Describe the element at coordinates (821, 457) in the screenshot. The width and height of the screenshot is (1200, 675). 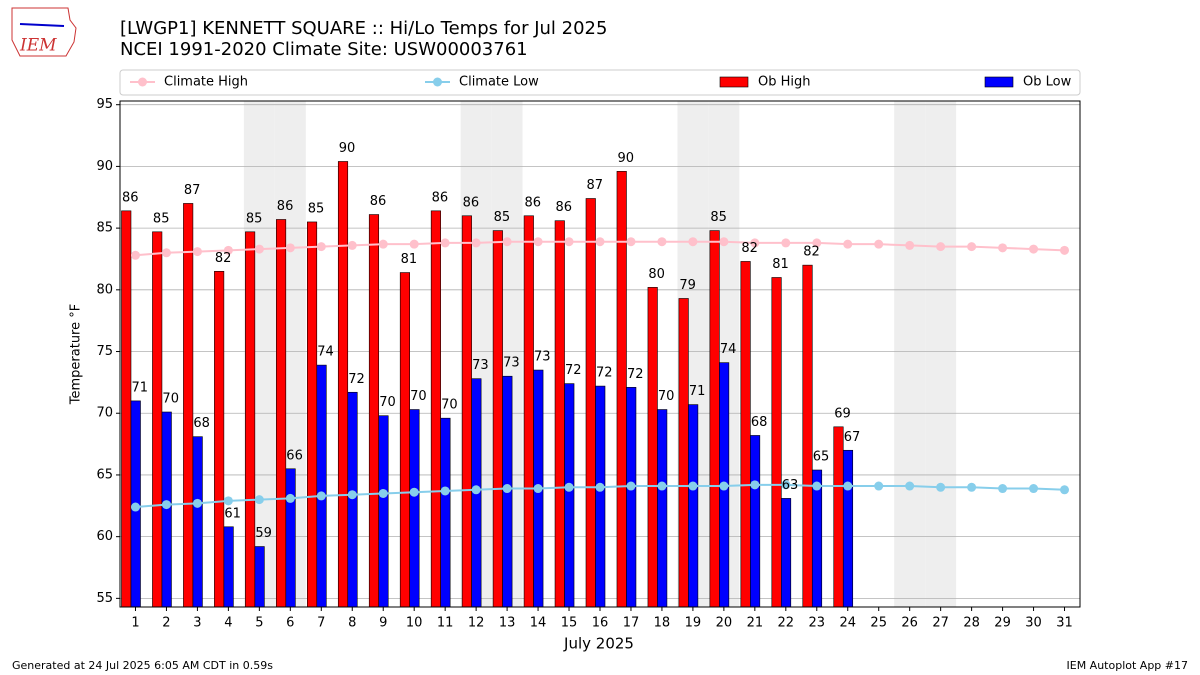
I see `data-label: 65` at that location.